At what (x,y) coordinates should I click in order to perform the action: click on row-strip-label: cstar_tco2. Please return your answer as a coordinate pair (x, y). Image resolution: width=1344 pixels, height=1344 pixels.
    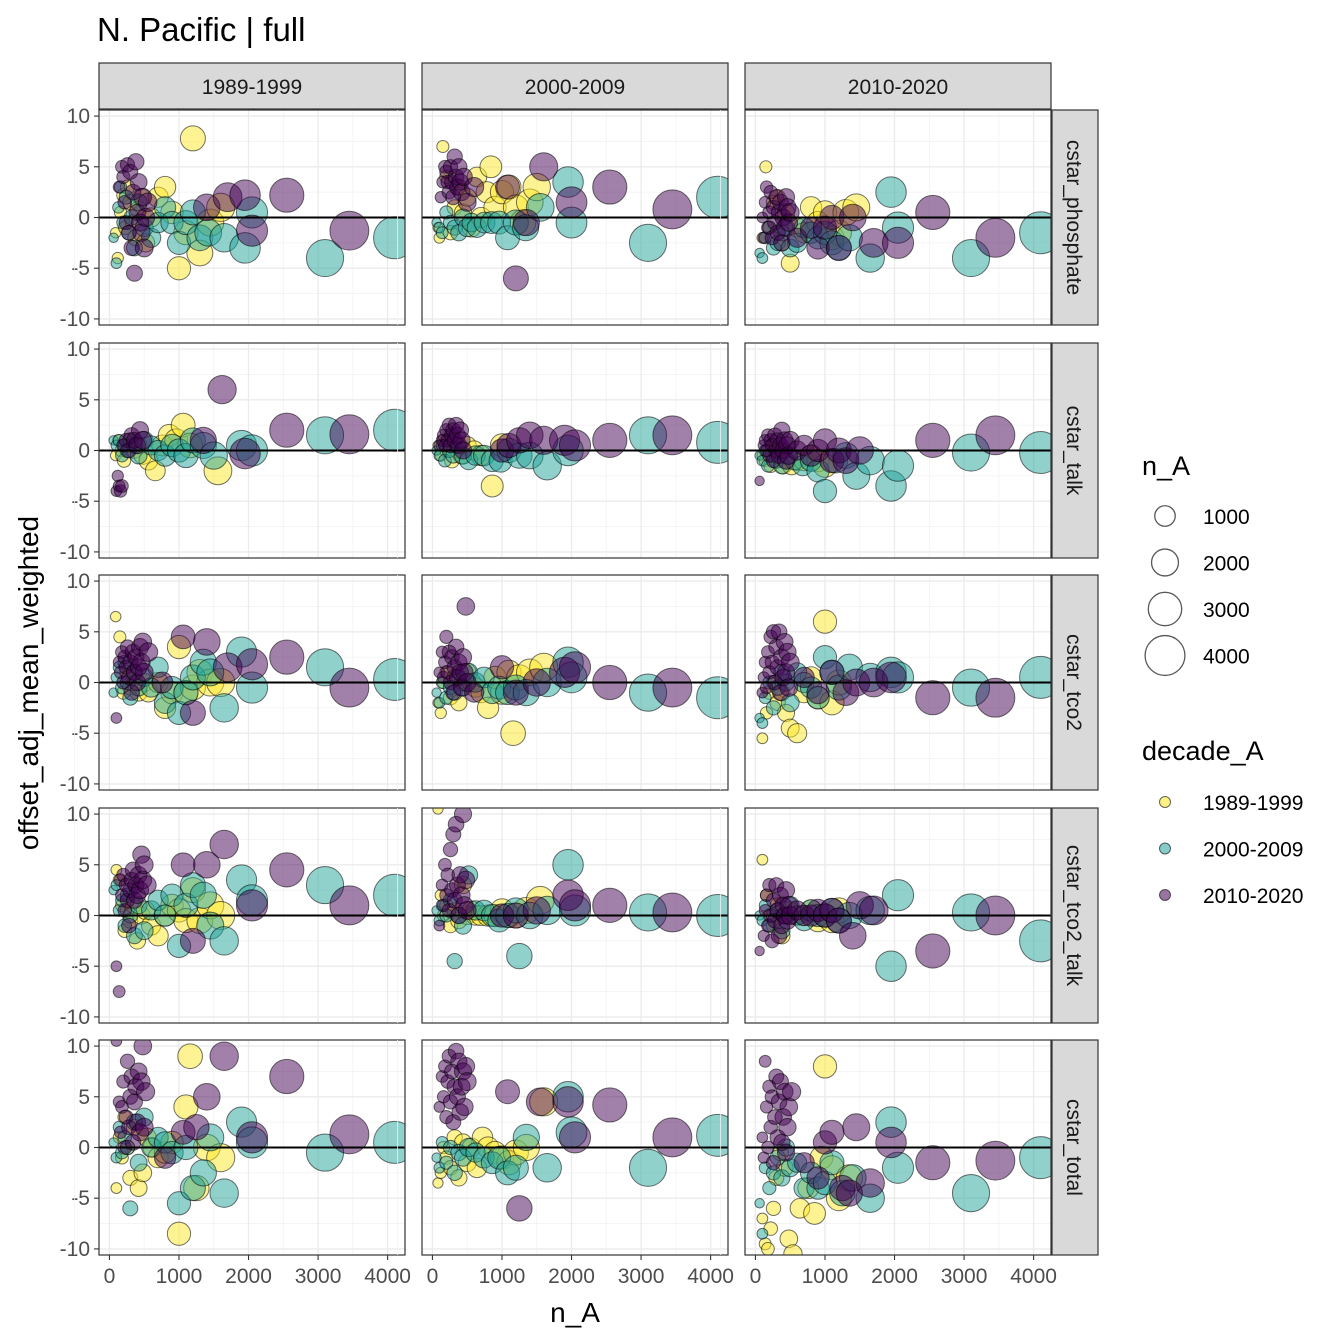
    Looking at the image, I should click on (1073, 682).